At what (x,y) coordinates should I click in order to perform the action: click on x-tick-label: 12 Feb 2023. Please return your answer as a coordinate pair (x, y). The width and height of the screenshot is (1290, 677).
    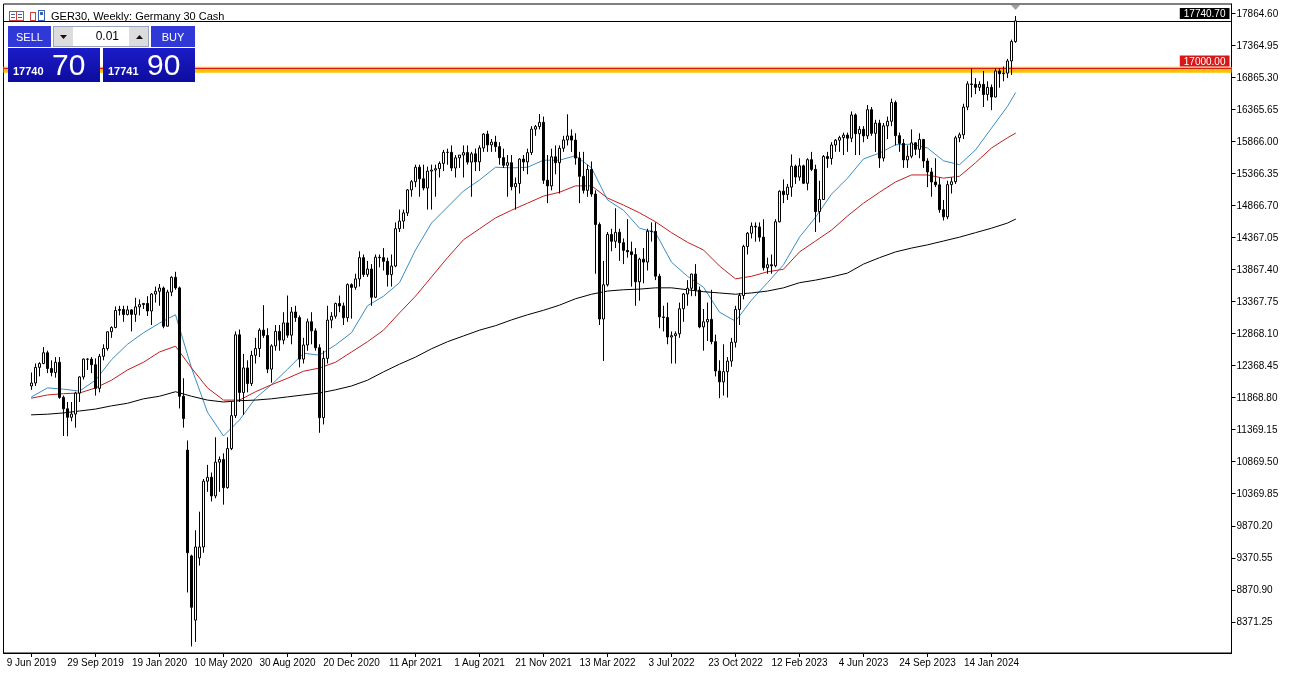
    Looking at the image, I should click on (800, 662).